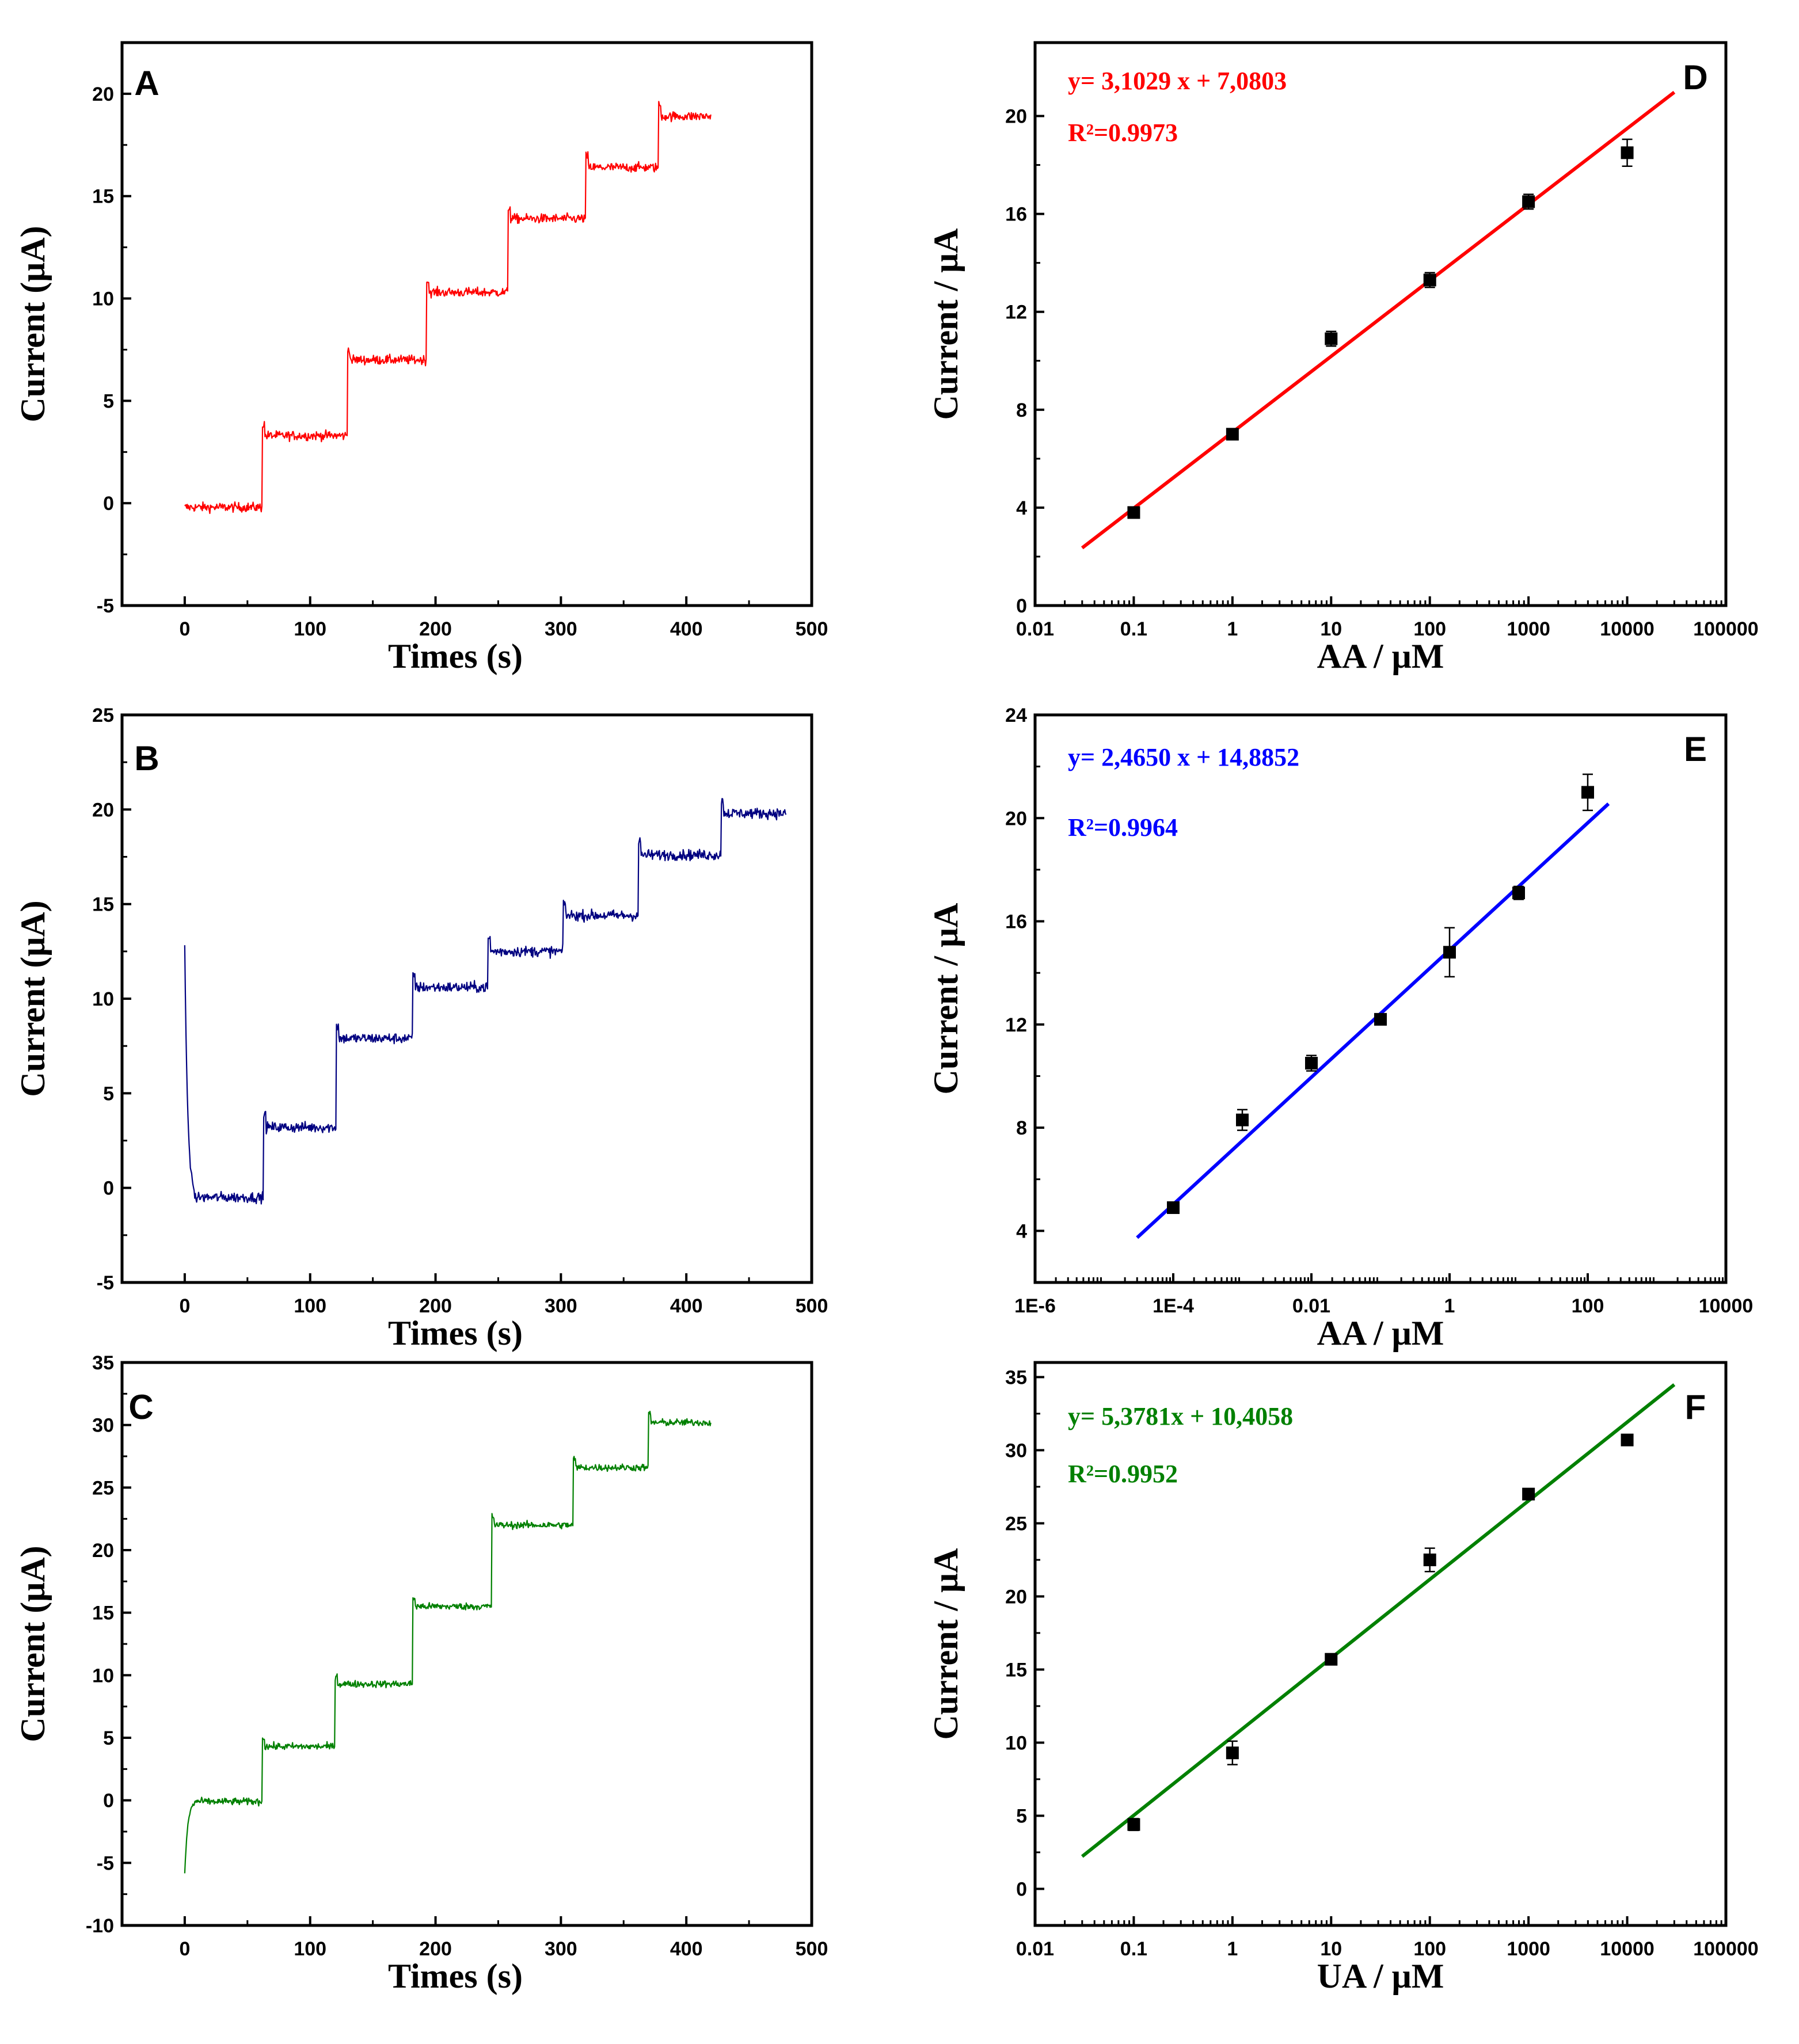 The height and width of the screenshot is (2044, 1799). I want to click on r-squared: R²=0.9973, so click(1123, 133).